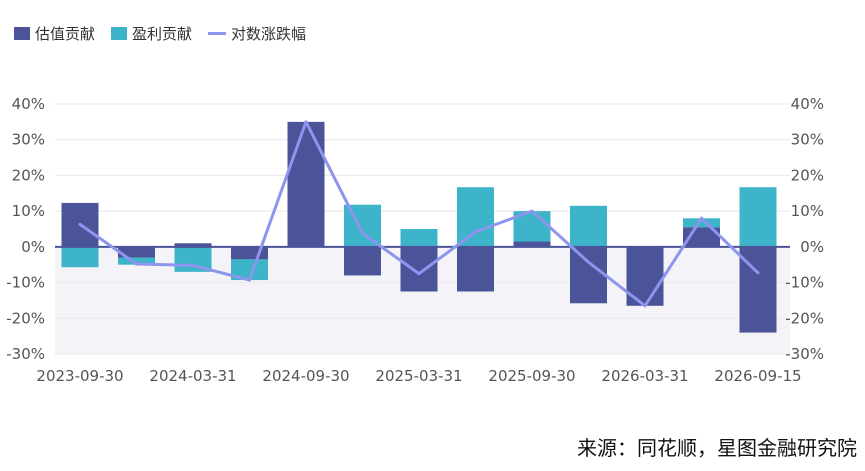  I want to click on y-tick-label-right: 40%, so click(807, 104).